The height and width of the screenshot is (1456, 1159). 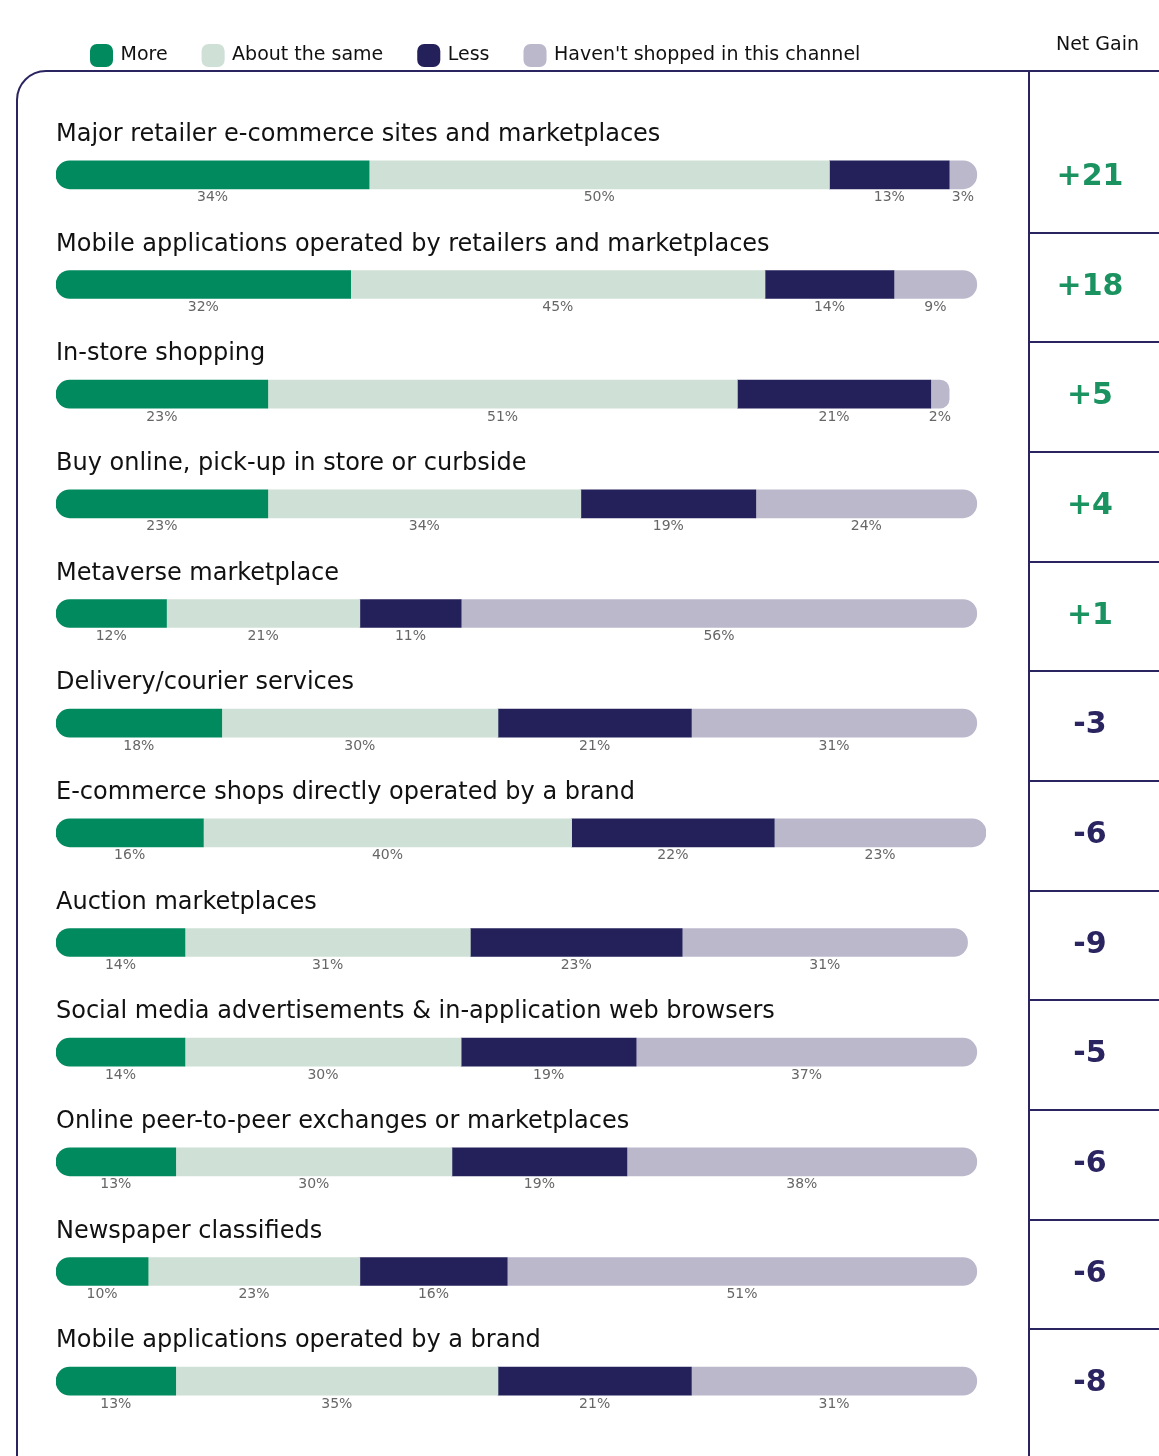 I want to click on data-label: 45%, so click(x=558, y=306).